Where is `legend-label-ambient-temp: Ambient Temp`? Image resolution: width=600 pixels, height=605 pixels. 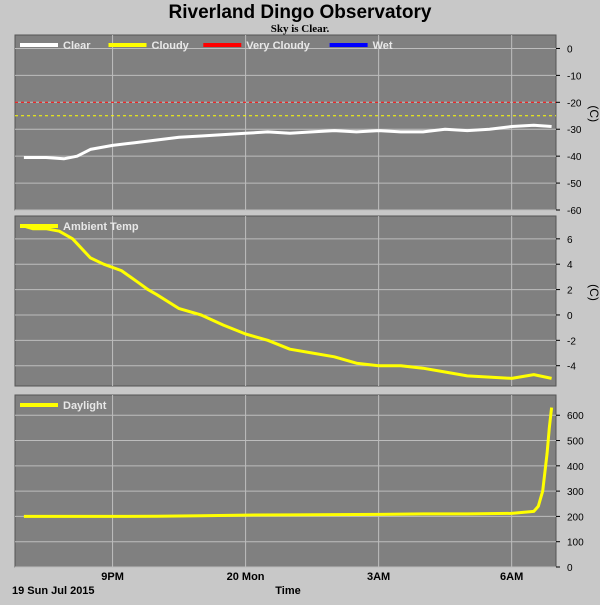 legend-label-ambient-temp: Ambient Temp is located at coordinates (101, 227).